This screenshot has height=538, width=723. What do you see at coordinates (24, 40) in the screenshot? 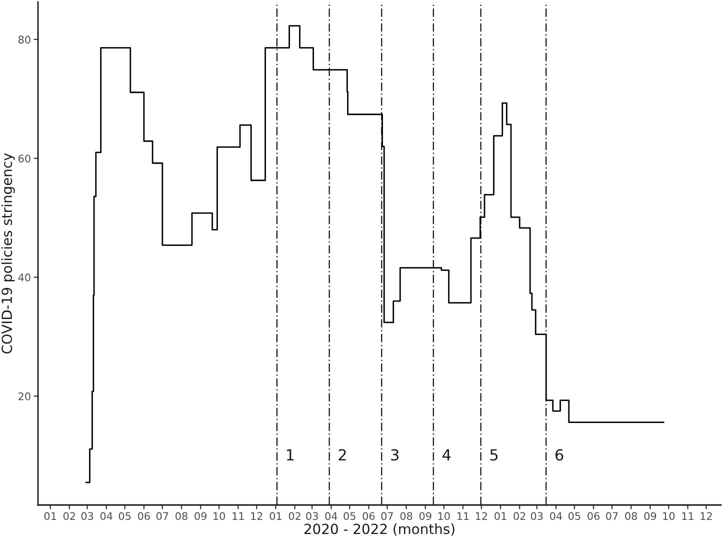
I see `y-tick-label: 80` at bounding box center [24, 40].